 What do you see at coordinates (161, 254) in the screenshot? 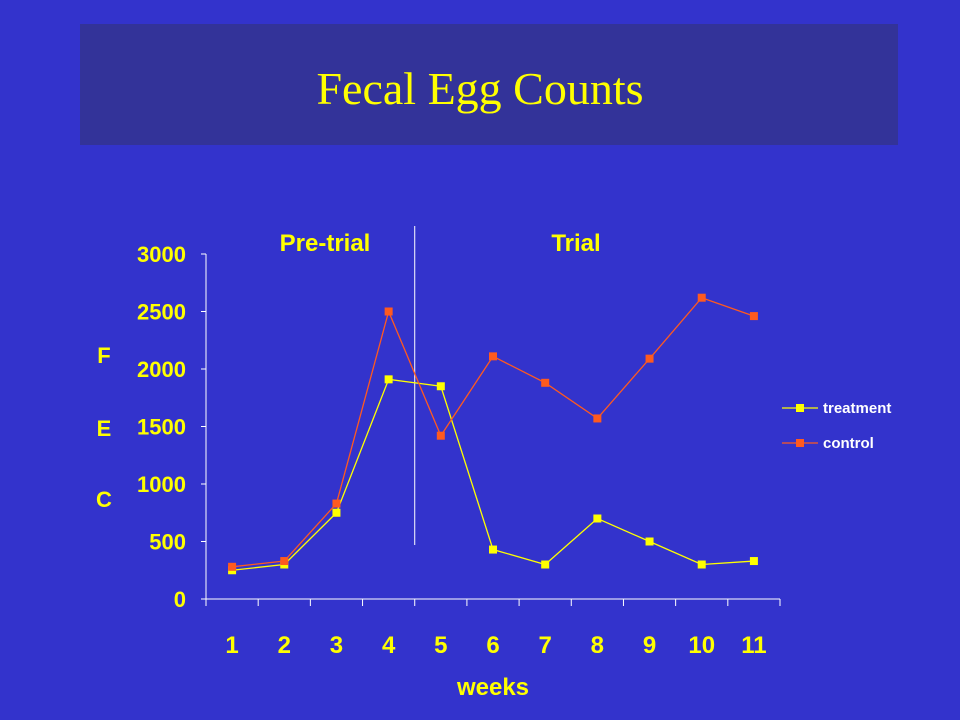
I see `y-tick-label: 3000` at bounding box center [161, 254].